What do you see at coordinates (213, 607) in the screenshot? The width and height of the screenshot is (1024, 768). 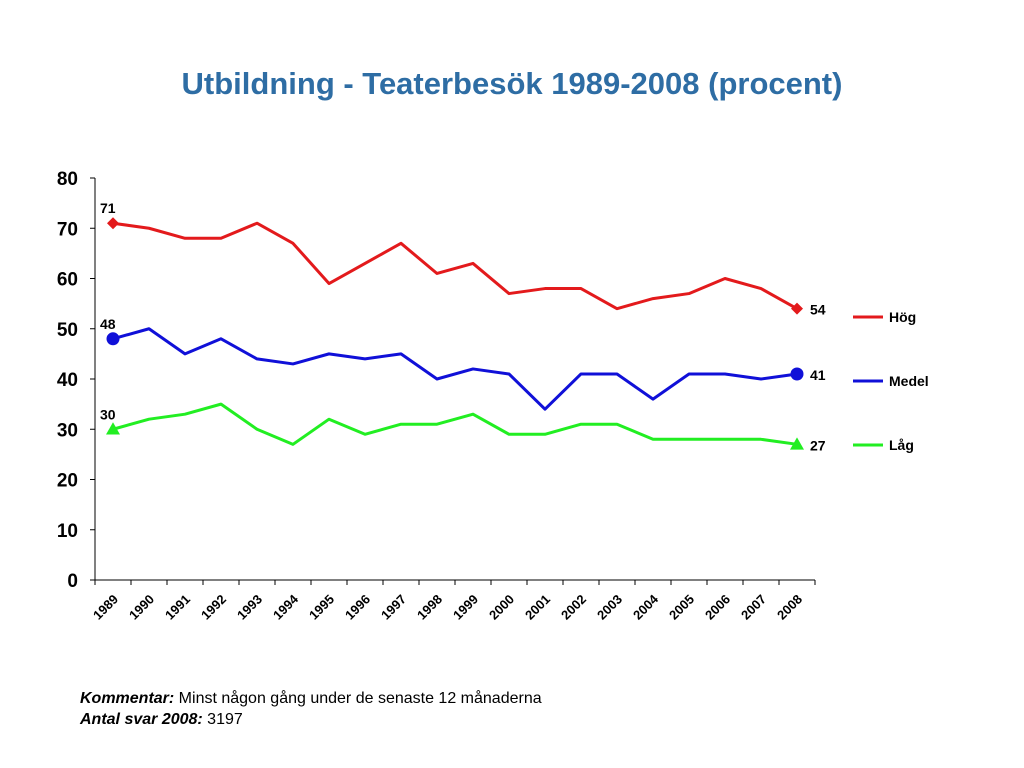 I see `x-tick-label: 1992` at bounding box center [213, 607].